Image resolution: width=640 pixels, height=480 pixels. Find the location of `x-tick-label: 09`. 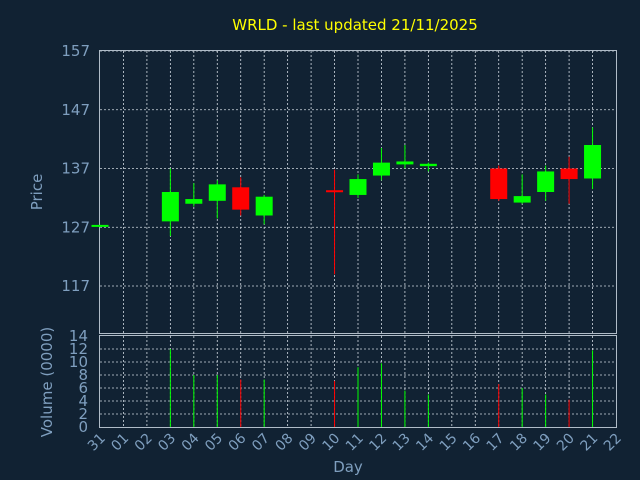

x-tick-label: 09 is located at coordinates (308, 443).